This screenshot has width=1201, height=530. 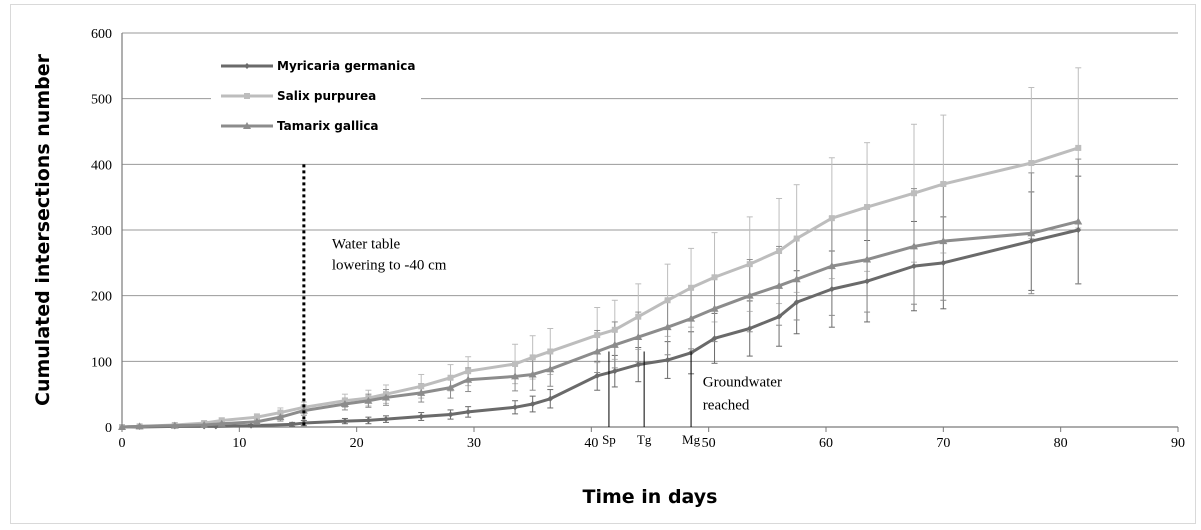 I want to click on y-tick-label: 100, so click(x=101, y=362).